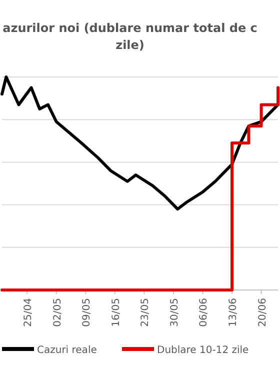  Describe the element at coordinates (174, 312) in the screenshot. I see `x-tick-label: 30/05` at that location.